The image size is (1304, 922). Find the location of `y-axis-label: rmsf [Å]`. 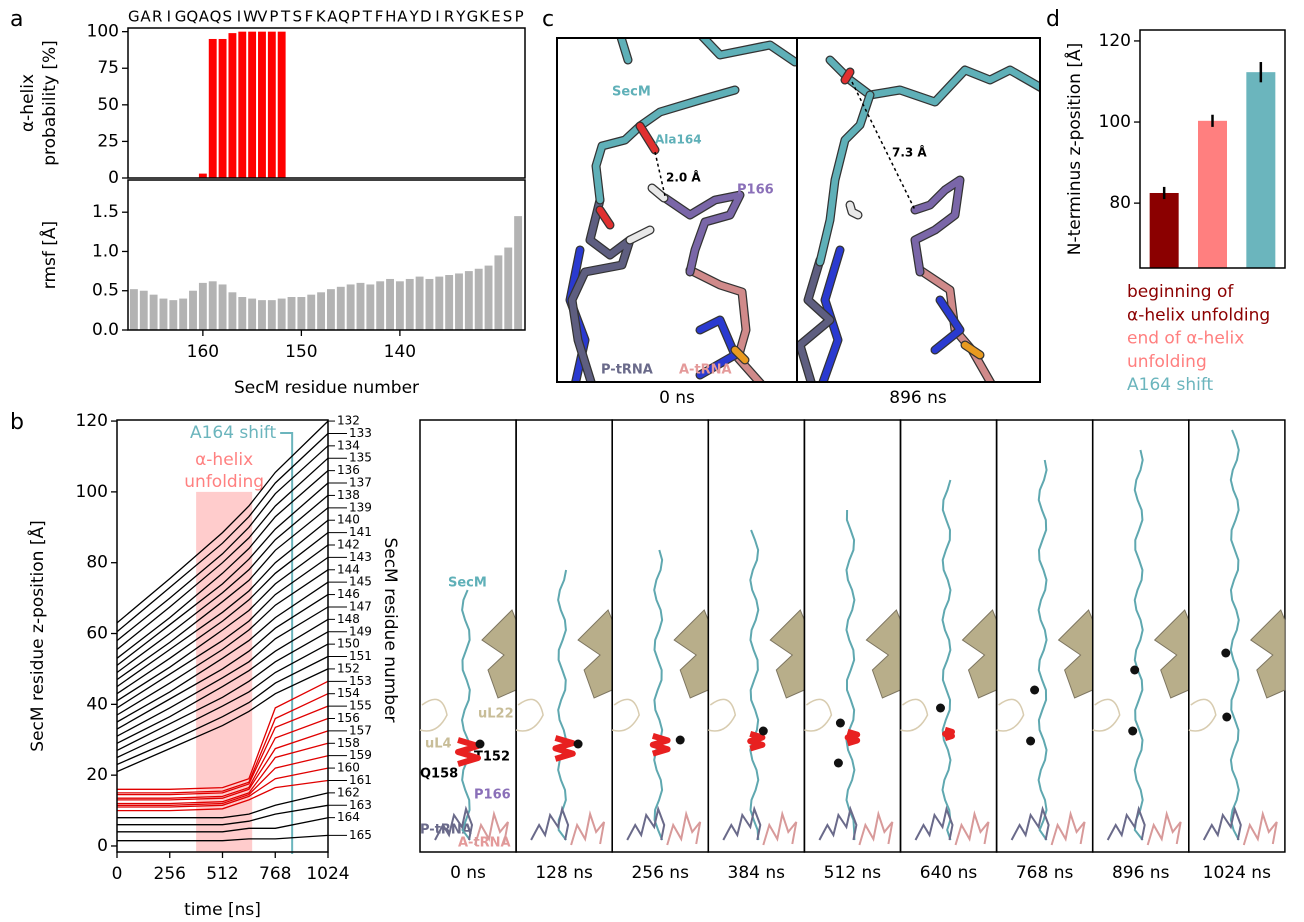

y-axis-label: rmsf [Å] is located at coordinates (49, 255).